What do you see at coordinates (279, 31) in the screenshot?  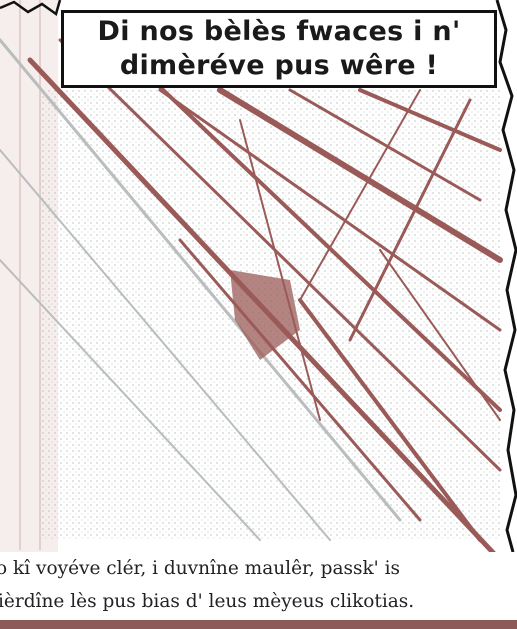 I see `title-line-1: Di nos bèlès fwaces i n'` at bounding box center [279, 31].